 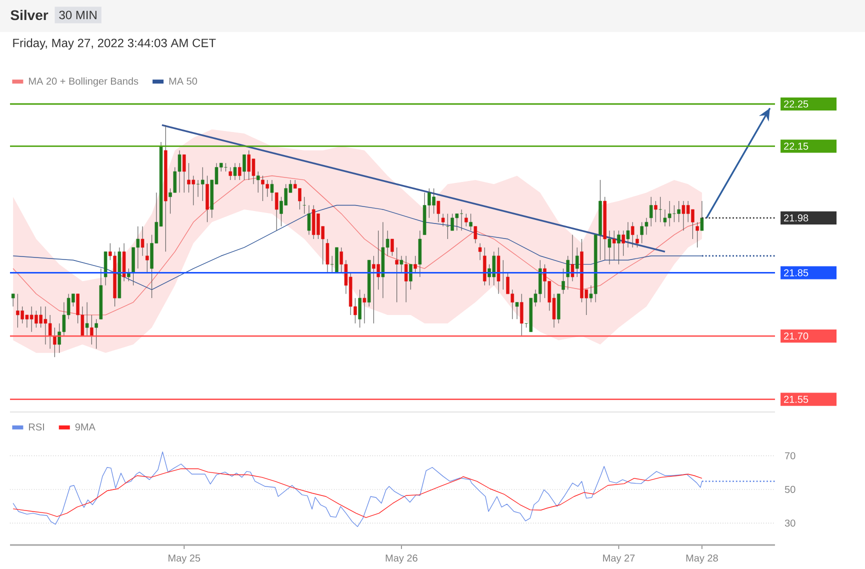 What do you see at coordinates (796, 146) in the screenshot?
I see `y-tick-label: 22.15` at bounding box center [796, 146].